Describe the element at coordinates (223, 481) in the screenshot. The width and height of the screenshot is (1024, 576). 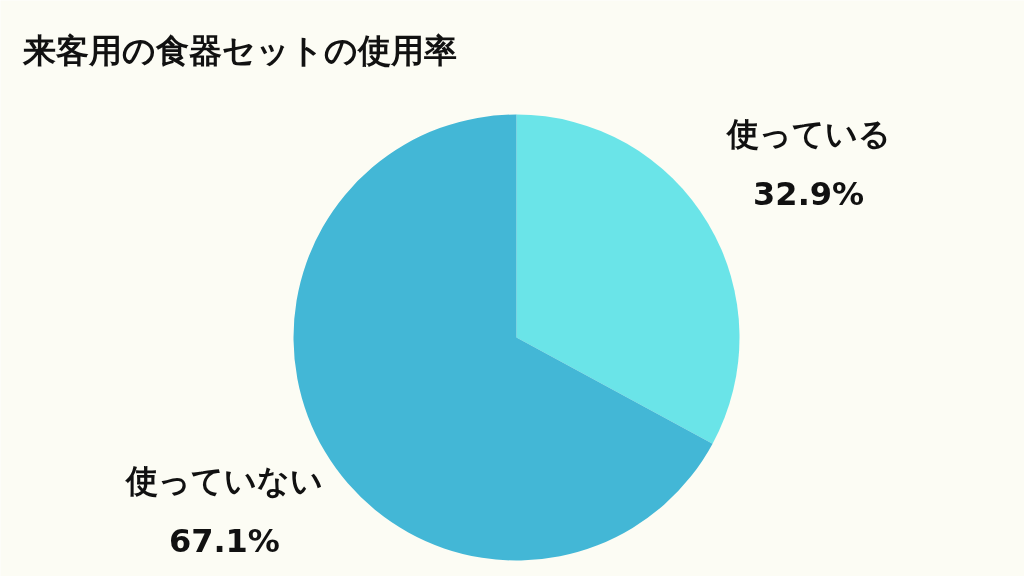
I see `slice-label: 使っていない` at that location.